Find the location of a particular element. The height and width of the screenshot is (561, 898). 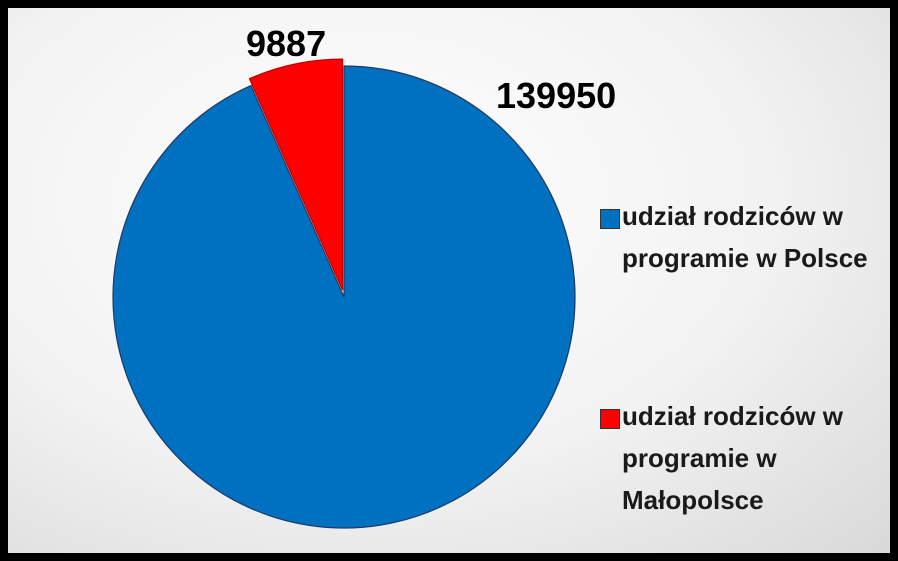

legend-label: udział rodziców w programie w Polsce is located at coordinates (745, 237).